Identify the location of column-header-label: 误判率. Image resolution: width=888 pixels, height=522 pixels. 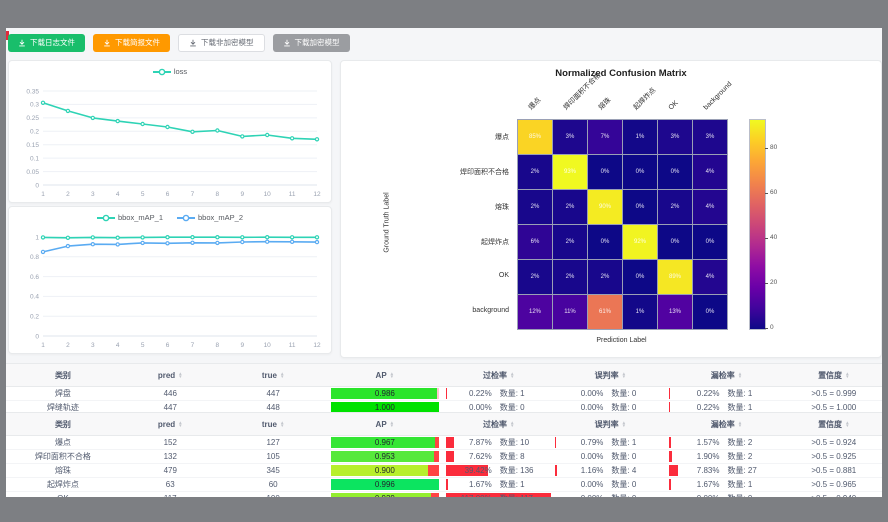
(606, 375).